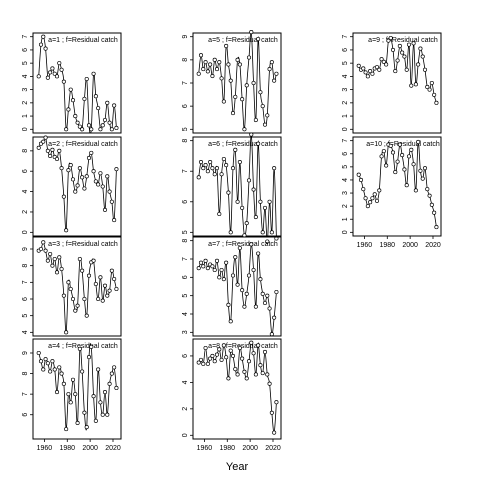 The image size is (480, 480). I want to click on y-tick-label: 5, so click(185, 129).